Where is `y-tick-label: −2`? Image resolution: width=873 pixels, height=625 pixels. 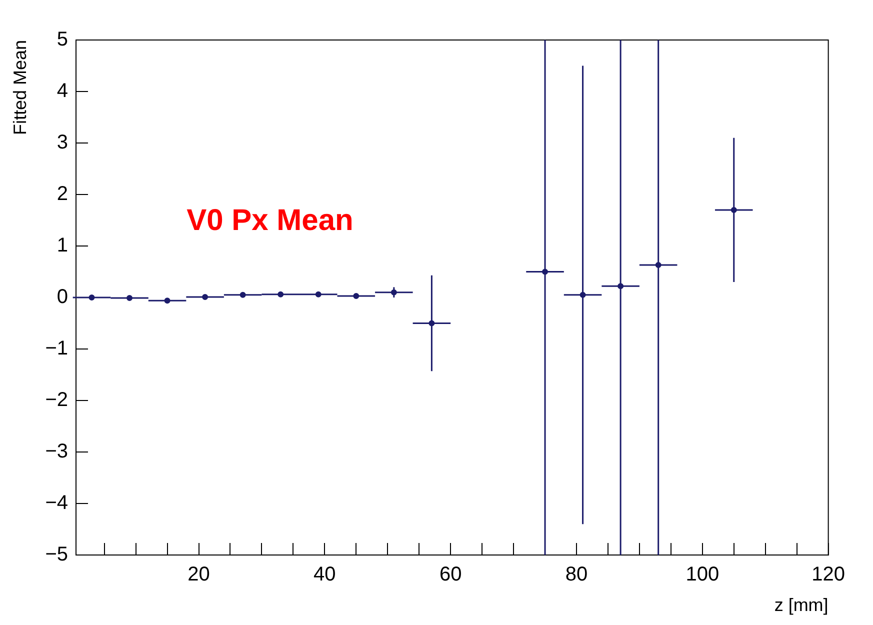
y-tick-label: −2 is located at coordinates (56, 400).